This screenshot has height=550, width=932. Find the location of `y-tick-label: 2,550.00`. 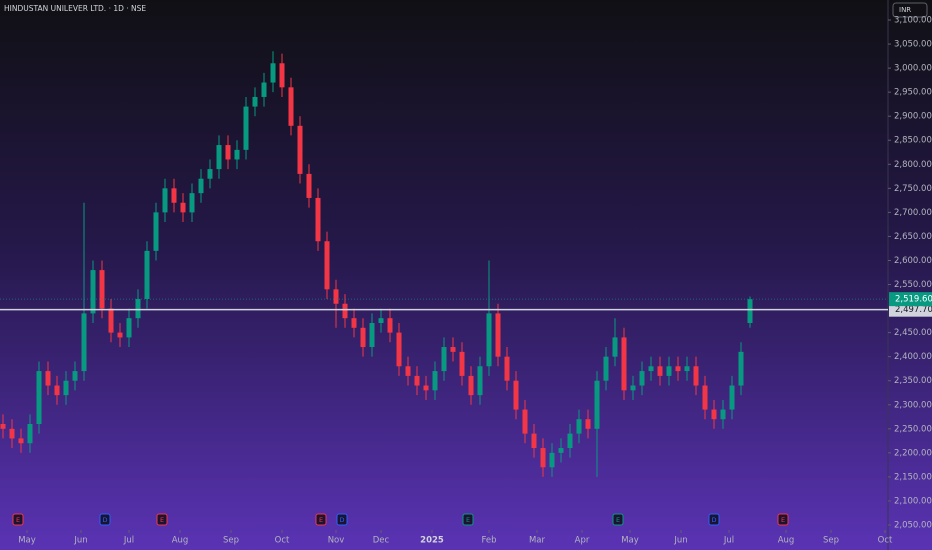

y-tick-label: 2,550.00 is located at coordinates (913, 285).